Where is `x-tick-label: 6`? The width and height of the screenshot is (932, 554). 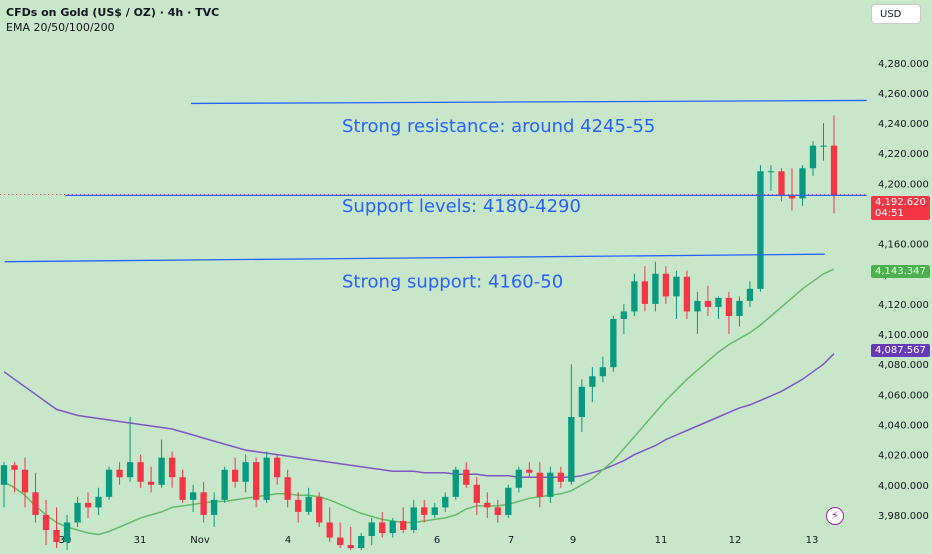 x-tick-label: 6 is located at coordinates (437, 540).